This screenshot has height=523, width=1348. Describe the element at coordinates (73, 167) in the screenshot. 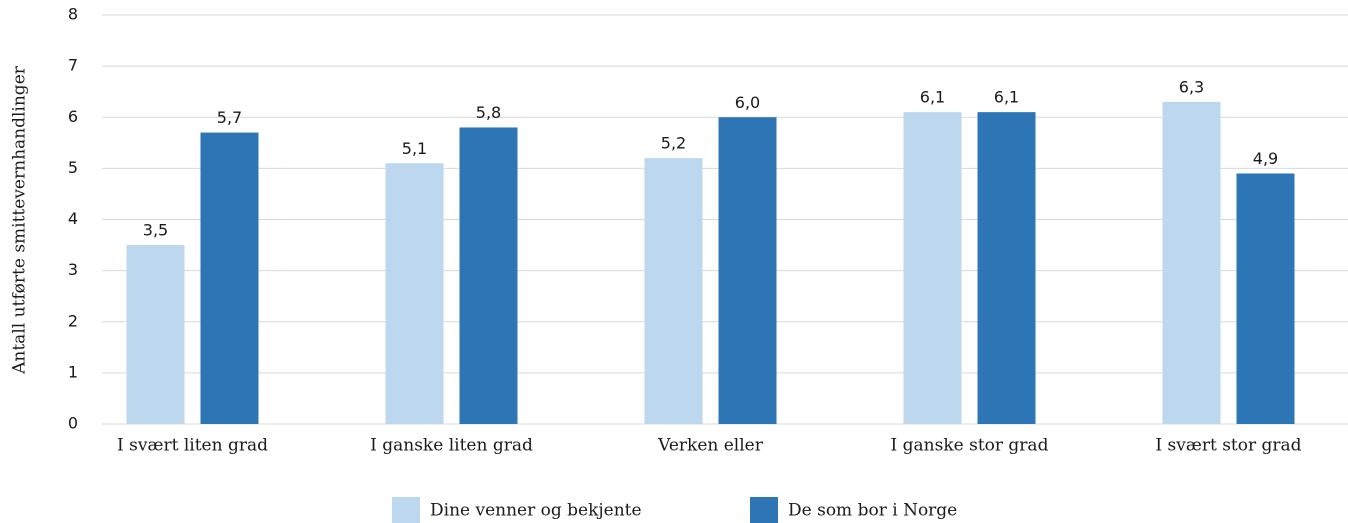

I see `y-tick-label: 5` at that location.